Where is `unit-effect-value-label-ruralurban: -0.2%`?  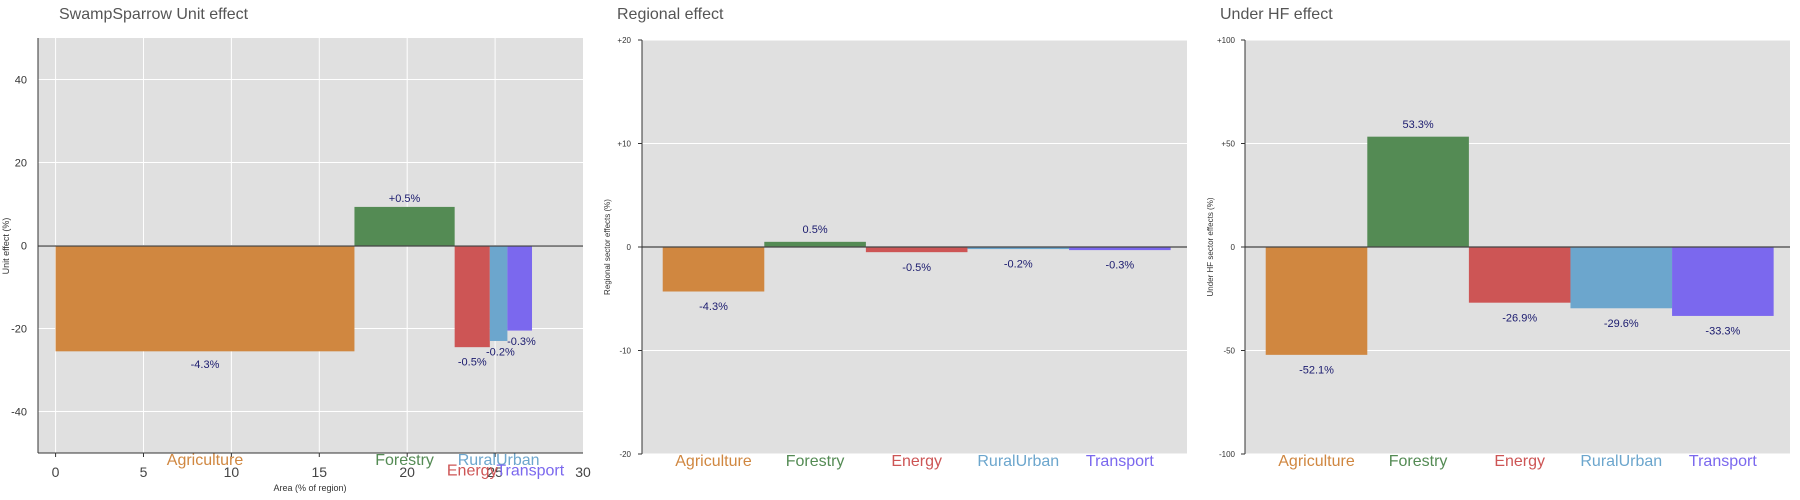
unit-effect-value-label-ruralurban: -0.2% is located at coordinates (500, 352).